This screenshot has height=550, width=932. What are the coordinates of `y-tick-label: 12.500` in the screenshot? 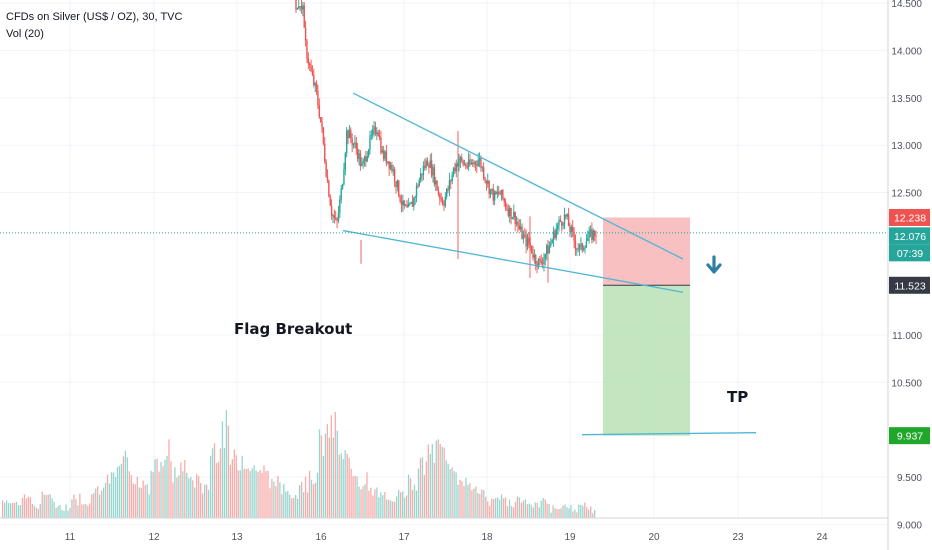 It's located at (906, 194).